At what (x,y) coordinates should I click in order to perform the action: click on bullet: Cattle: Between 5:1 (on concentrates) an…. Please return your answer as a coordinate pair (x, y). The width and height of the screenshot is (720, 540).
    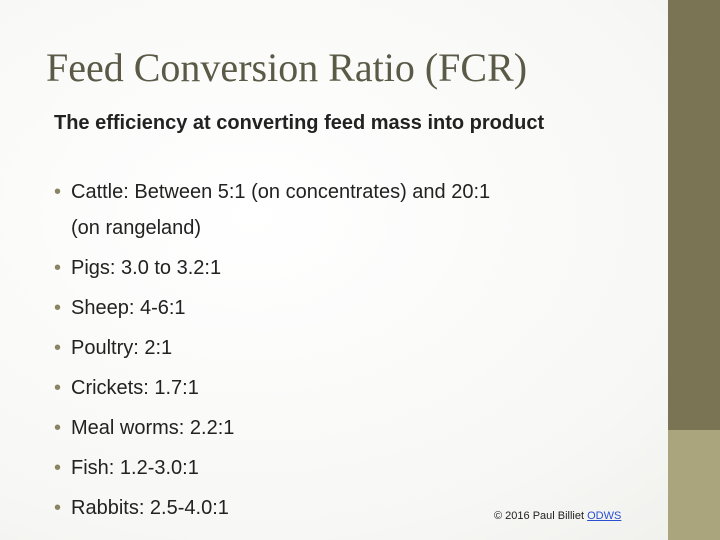
    Looking at the image, I should click on (279, 210).